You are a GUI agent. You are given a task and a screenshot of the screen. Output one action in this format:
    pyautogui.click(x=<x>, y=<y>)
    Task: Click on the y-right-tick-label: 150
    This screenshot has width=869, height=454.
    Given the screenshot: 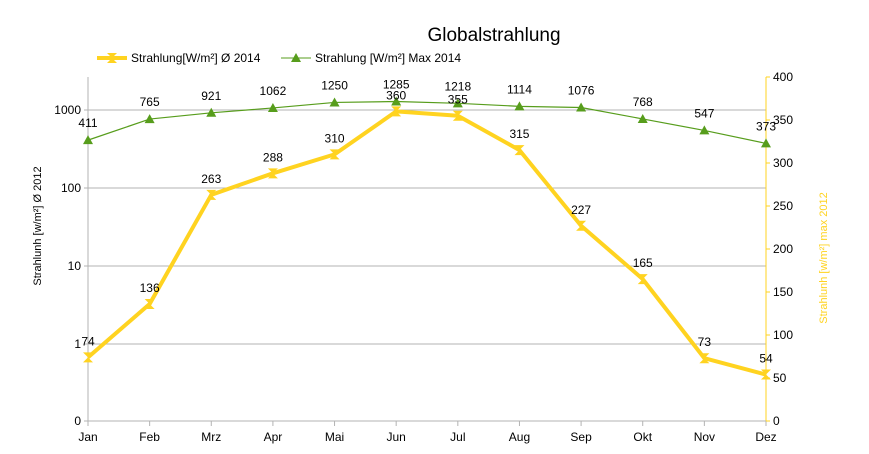 What is the action you would take?
    pyautogui.click(x=783, y=292)
    